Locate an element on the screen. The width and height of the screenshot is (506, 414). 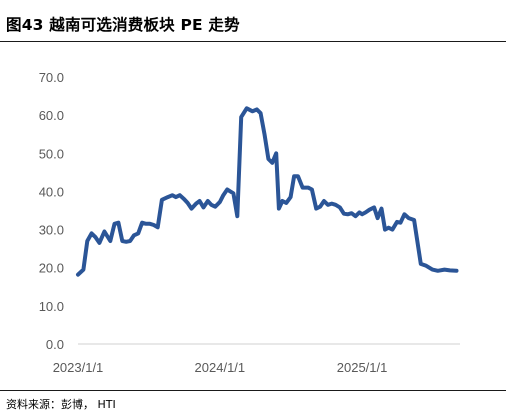
y-tick-label: 20.0 is located at coordinates (51, 268).